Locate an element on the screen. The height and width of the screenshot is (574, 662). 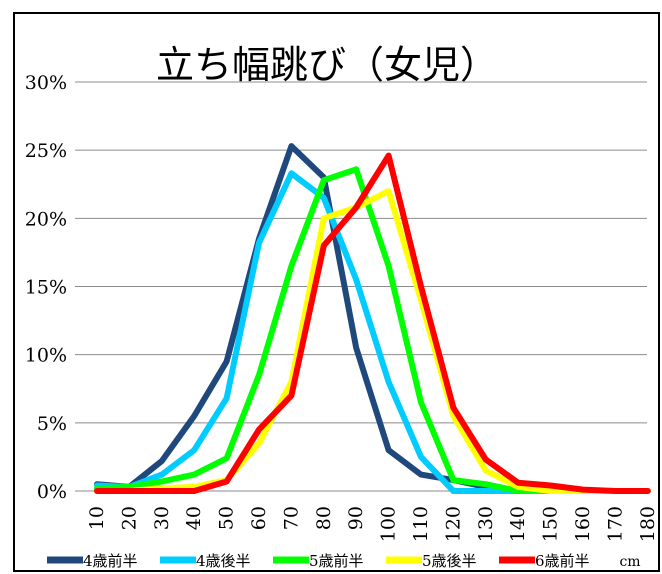
y-tick-label: 15% is located at coordinates (46, 288).